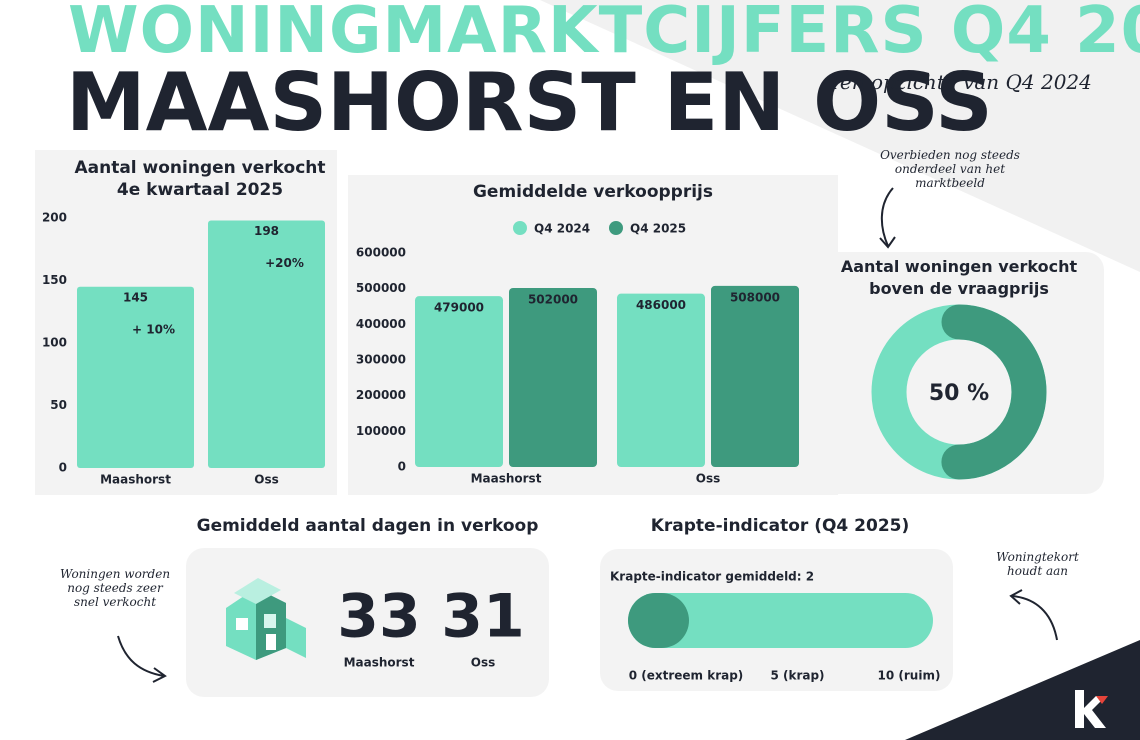 The image size is (1140, 740). Describe the element at coordinates (381, 360) in the screenshot. I see `y-tick-label: 300000` at that location.